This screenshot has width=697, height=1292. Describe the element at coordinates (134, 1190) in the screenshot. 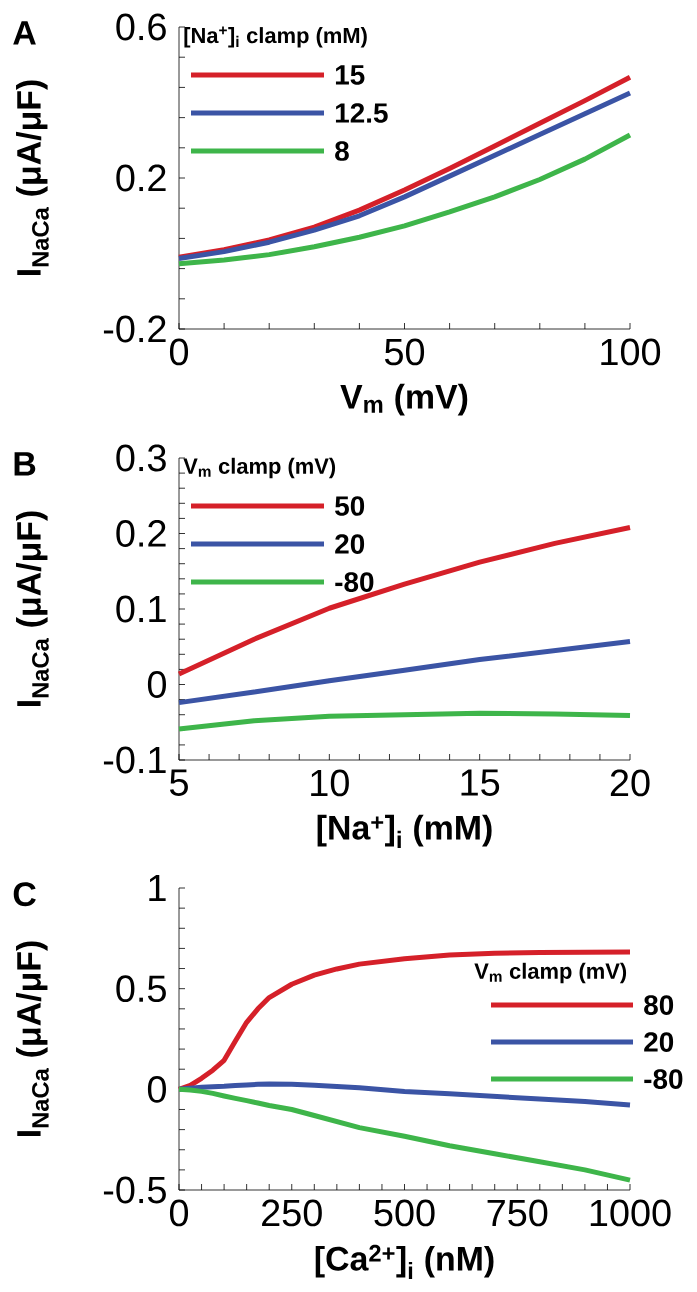

I see `y-tick-label: -0.5` at that location.